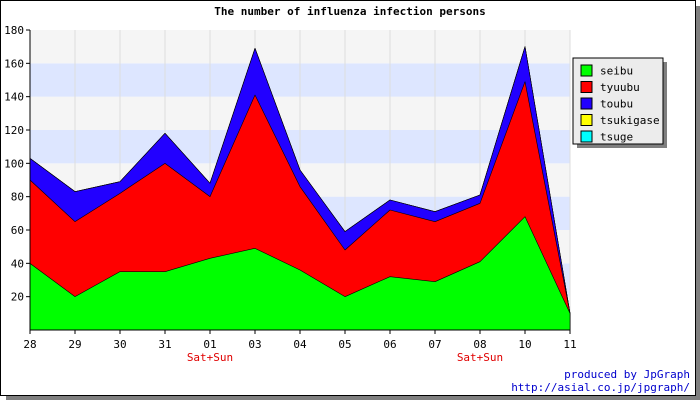  I want to click on y-tick-label: 180, so click(14, 30).